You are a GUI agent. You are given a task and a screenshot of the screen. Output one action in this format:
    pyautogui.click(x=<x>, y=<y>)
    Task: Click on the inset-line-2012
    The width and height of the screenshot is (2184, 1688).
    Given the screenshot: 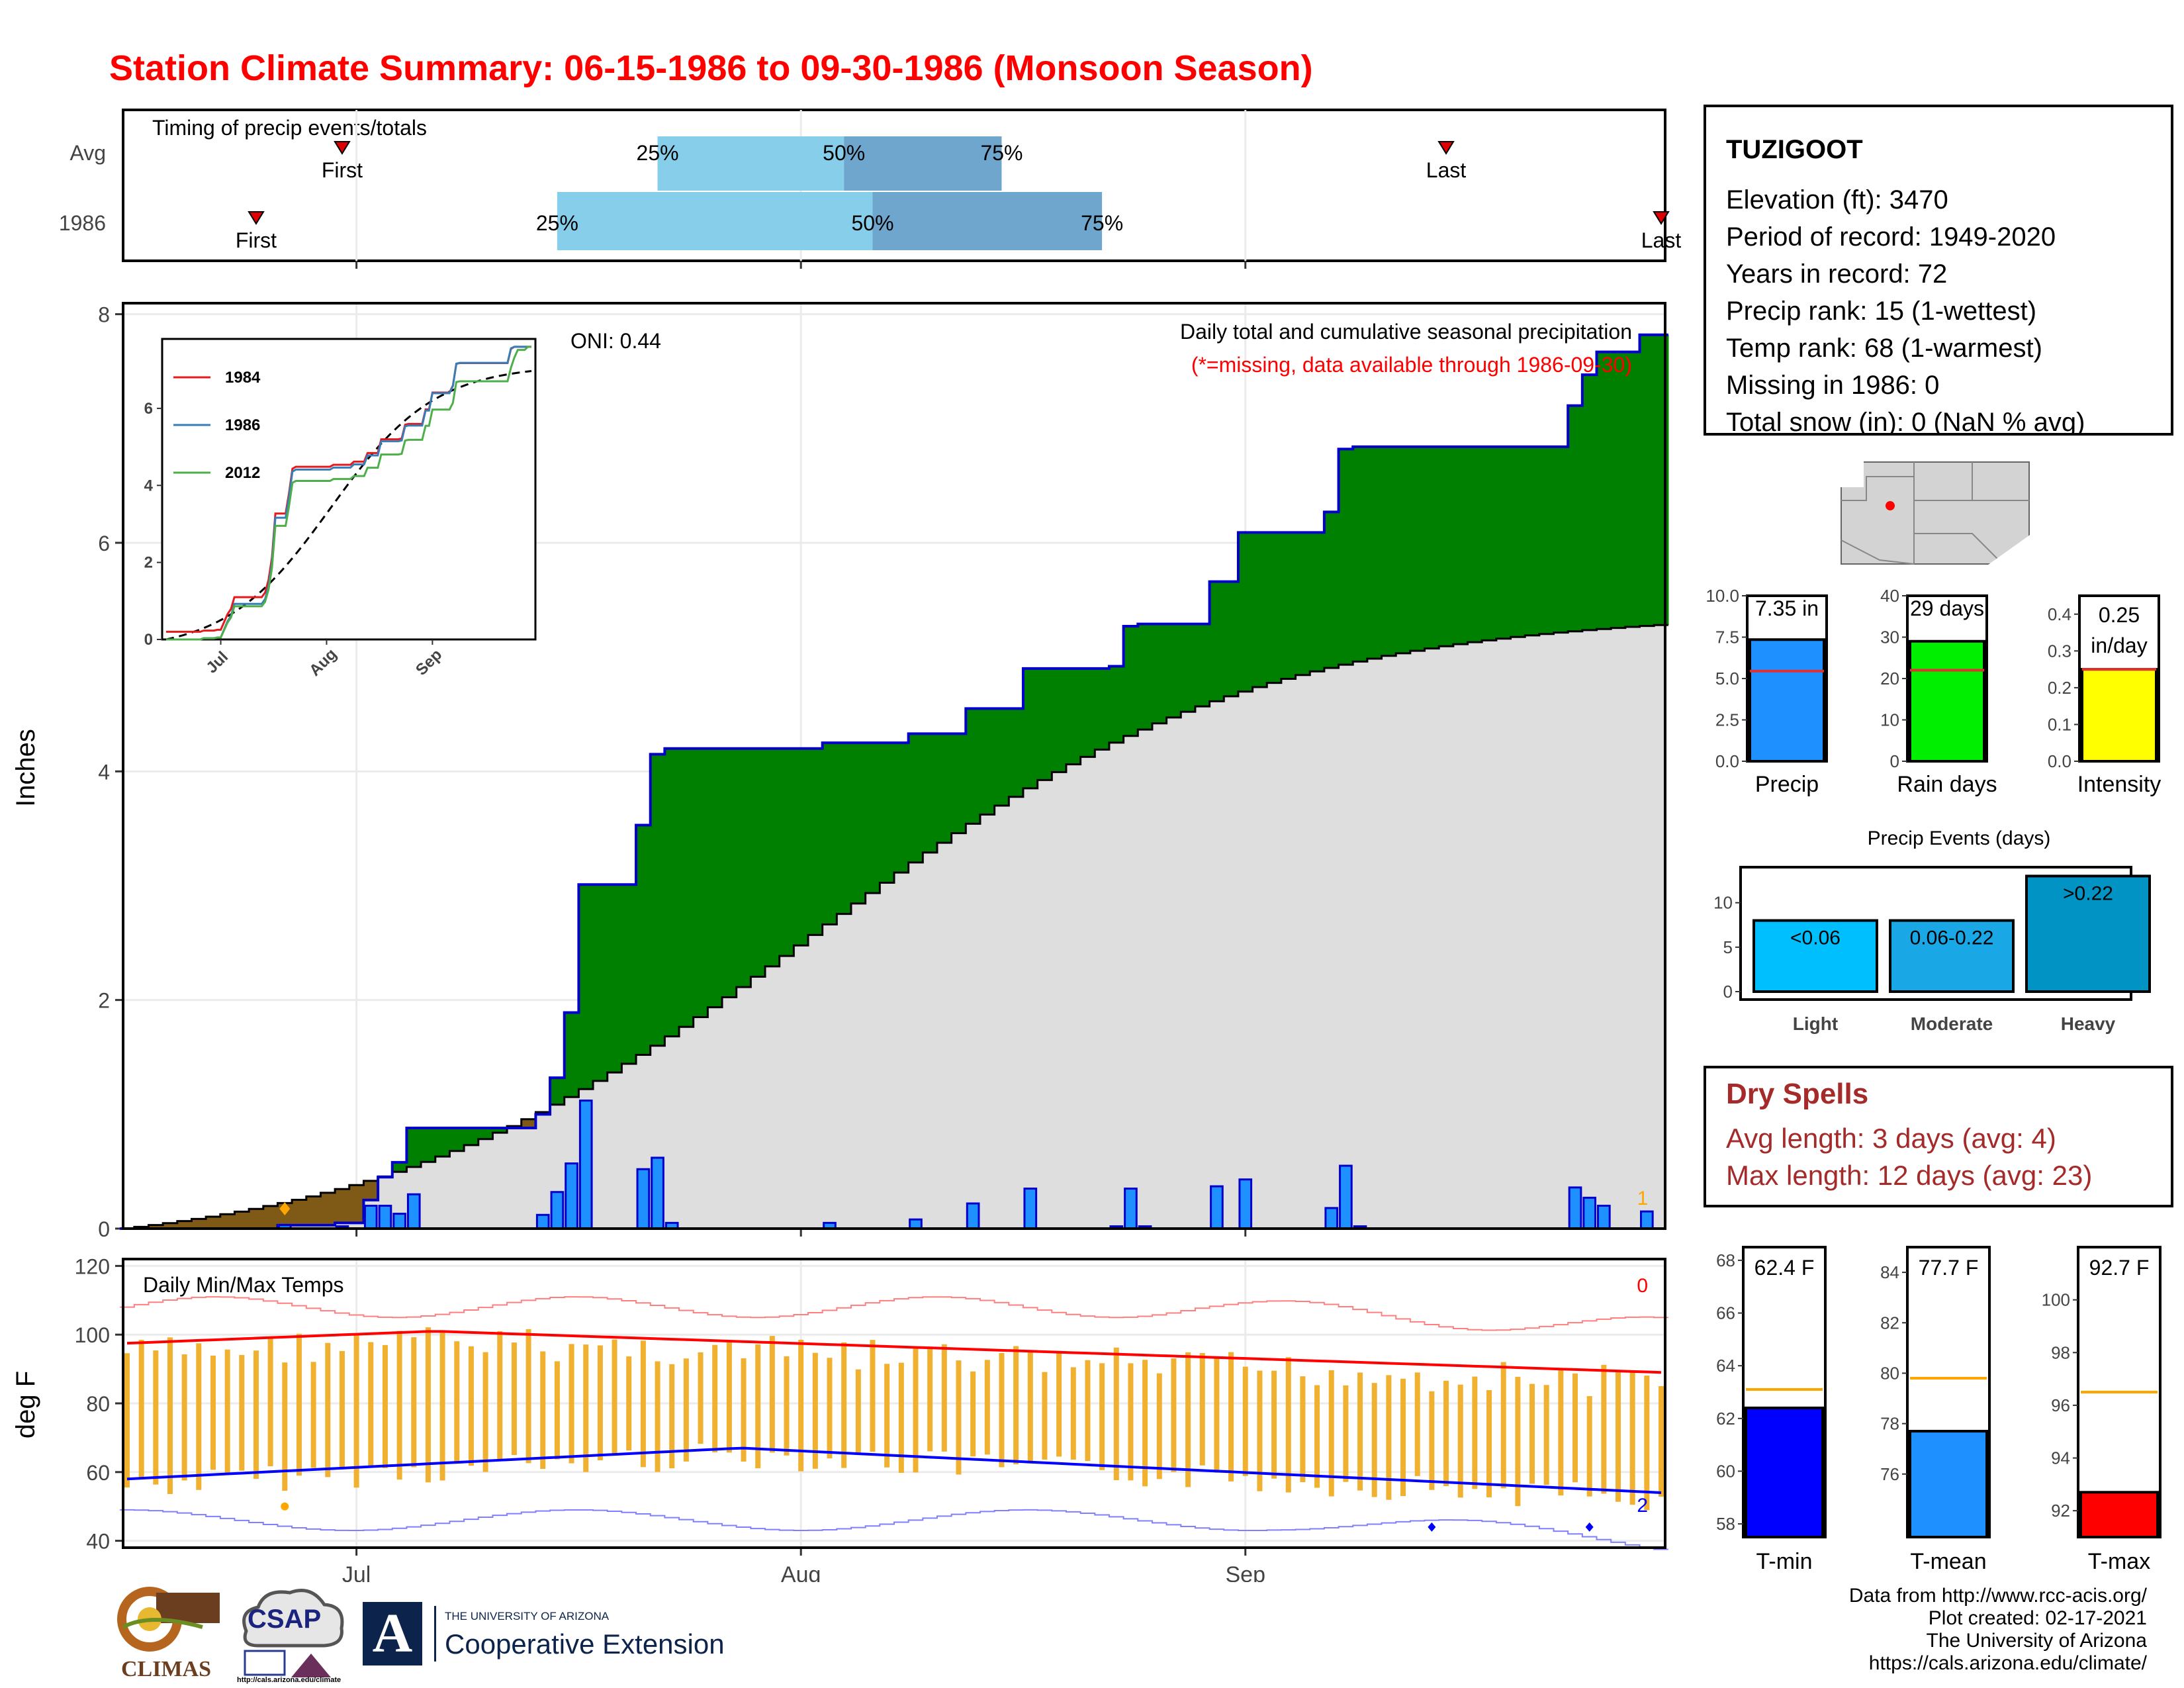 What is the action you would take?
    pyautogui.click(x=348, y=493)
    